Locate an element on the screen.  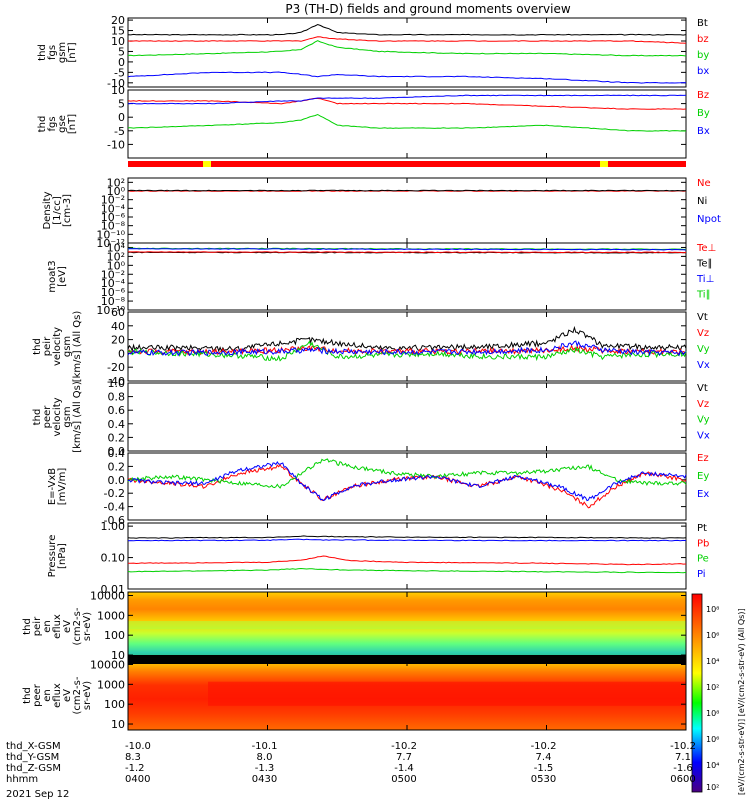
y-axis-label-line: en is located at coordinates (47, 626).